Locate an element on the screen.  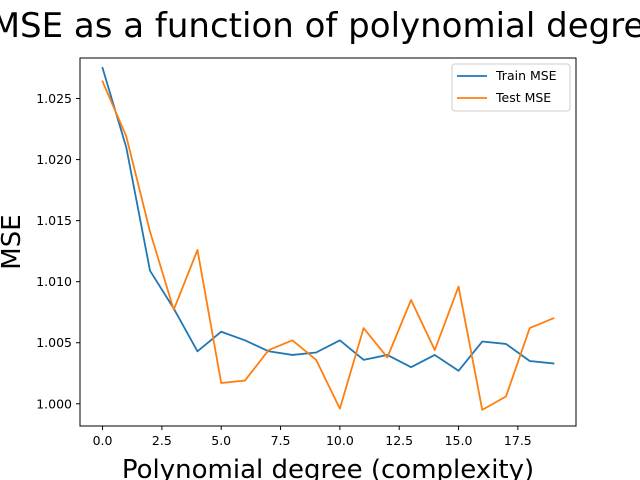
y-tick-label: 1.010 is located at coordinates (54, 281).